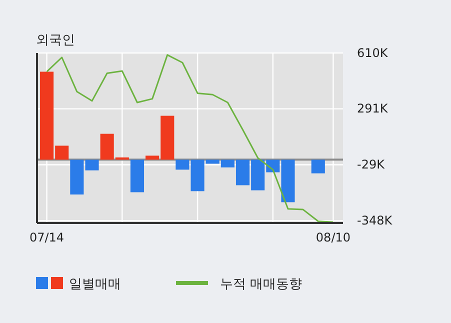 The width and height of the screenshot is (451, 323). Describe the element at coordinates (375, 220) in the screenshot. I see `y-tick-label: -348K` at that location.